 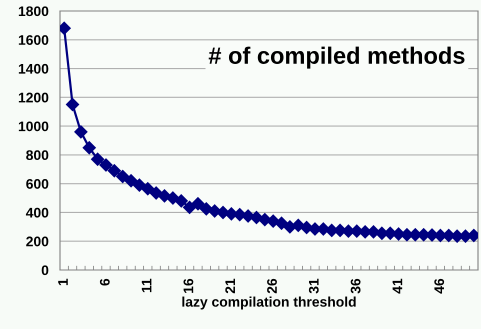 I want to click on y-tick-label: 1800, so click(x=33, y=11).